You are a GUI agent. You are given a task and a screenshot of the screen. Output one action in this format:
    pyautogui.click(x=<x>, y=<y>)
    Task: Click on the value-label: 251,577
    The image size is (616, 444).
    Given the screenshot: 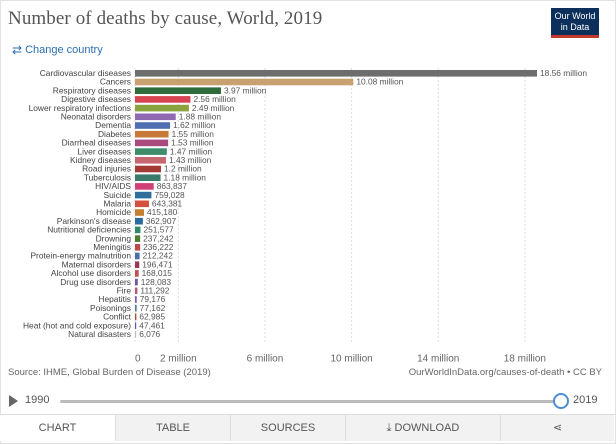 What is the action you would take?
    pyautogui.click(x=158, y=230)
    